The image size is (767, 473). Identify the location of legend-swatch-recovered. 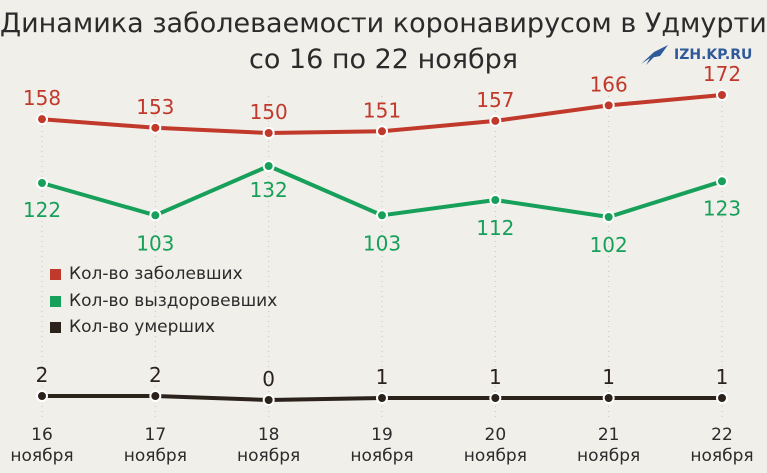
(55, 301).